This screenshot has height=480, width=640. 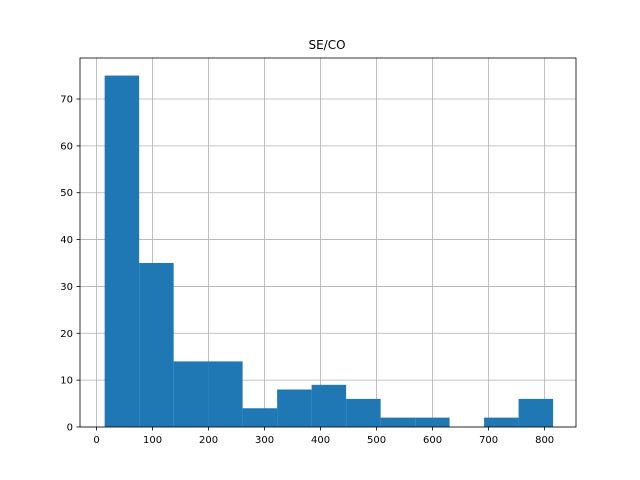 What do you see at coordinates (70, 428) in the screenshot?
I see `y-tick-label: 0` at bounding box center [70, 428].